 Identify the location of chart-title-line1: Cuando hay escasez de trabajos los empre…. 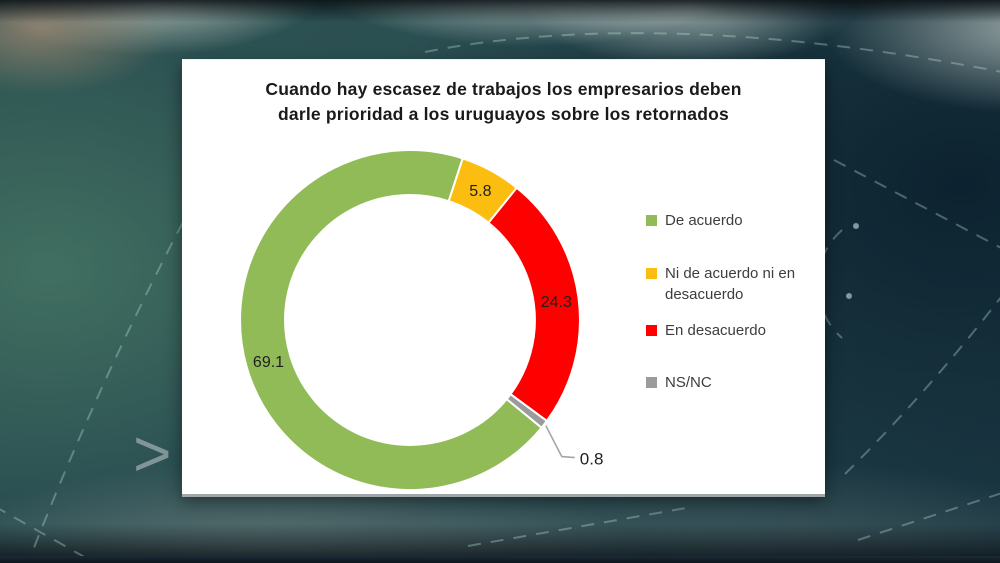
(503, 89).